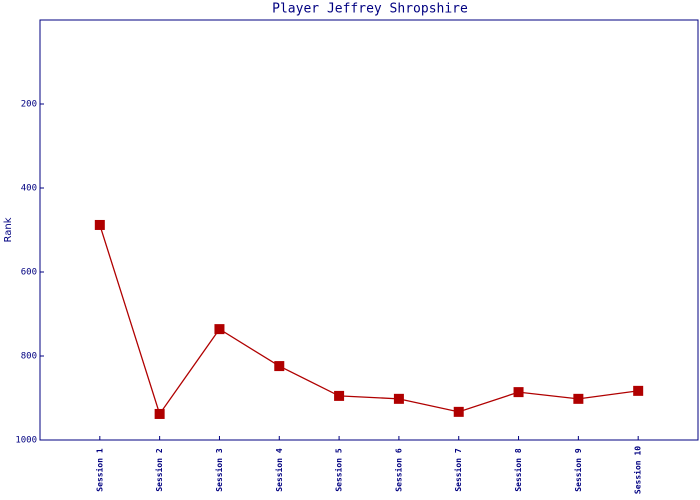 The height and width of the screenshot is (500, 700). I want to click on x-tick-label: Session 9, so click(578, 470).